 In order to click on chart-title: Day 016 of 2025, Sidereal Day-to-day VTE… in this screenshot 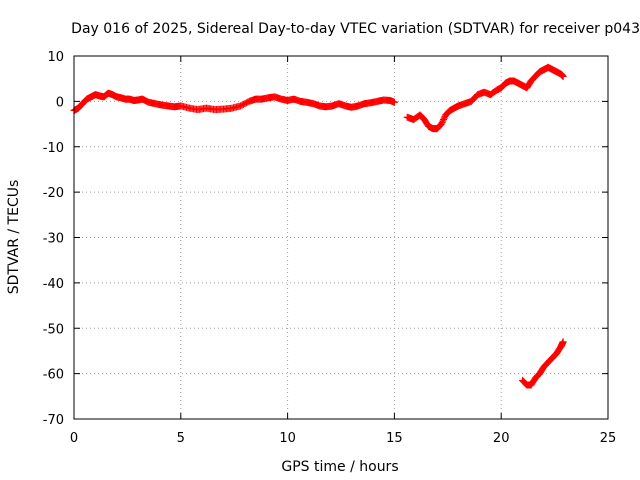, I will do `click(355, 29)`.